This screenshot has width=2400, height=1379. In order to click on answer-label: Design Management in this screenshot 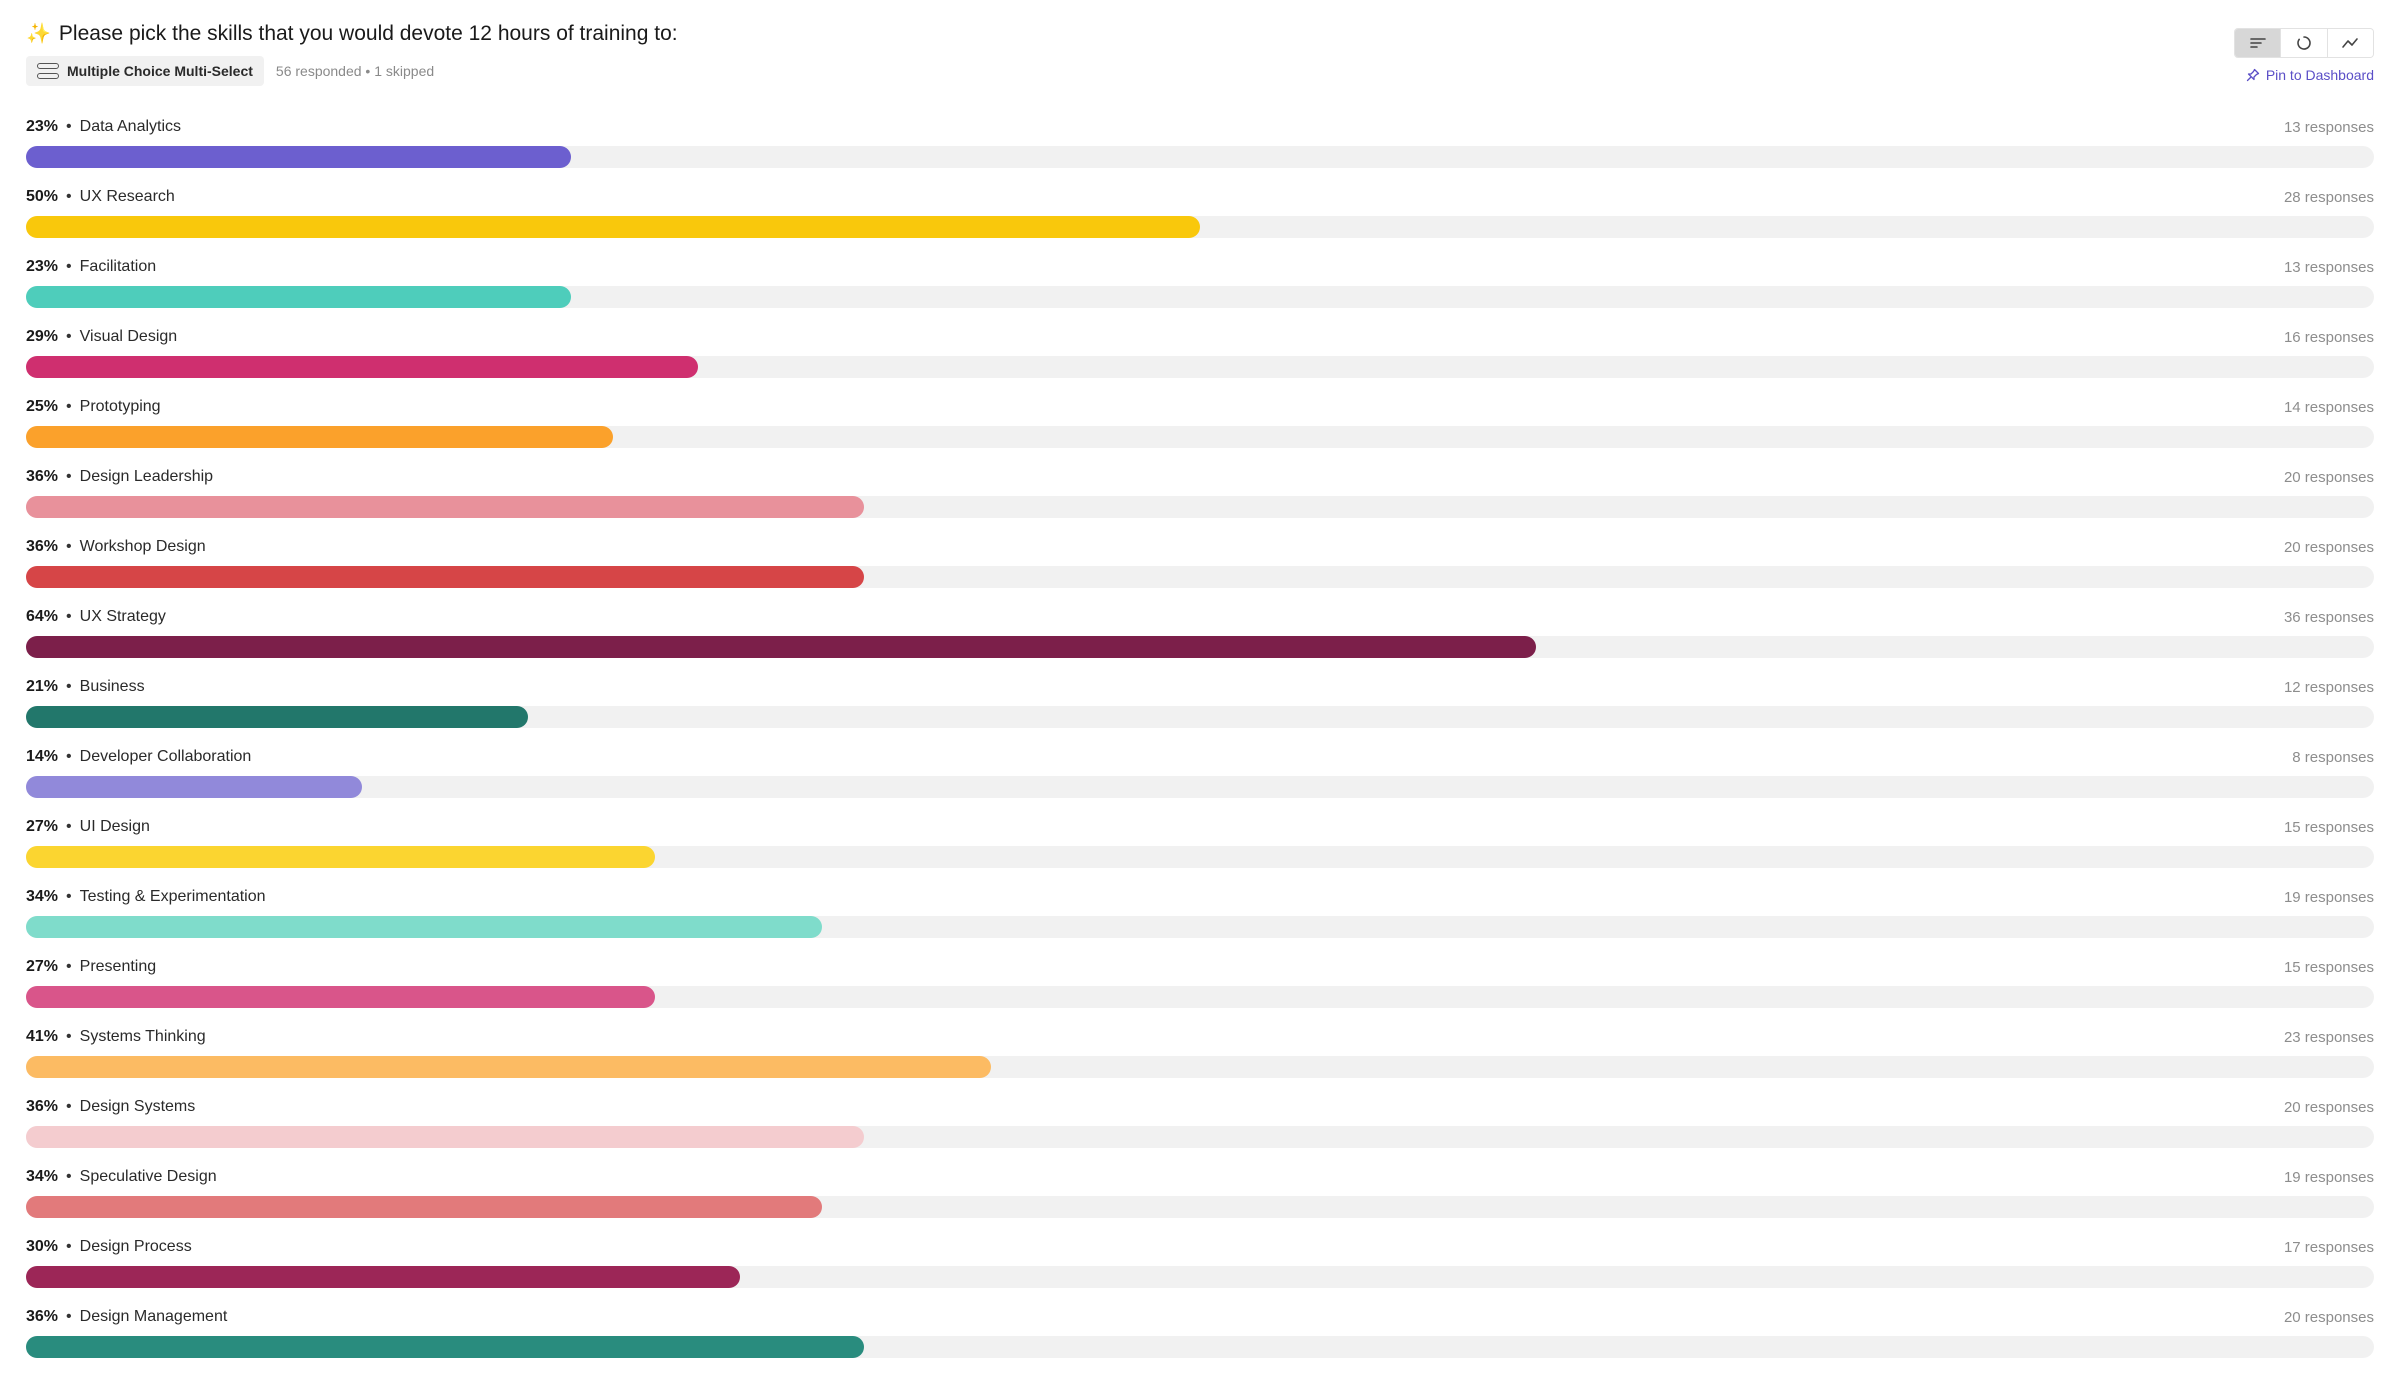, I will do `click(153, 1316)`.